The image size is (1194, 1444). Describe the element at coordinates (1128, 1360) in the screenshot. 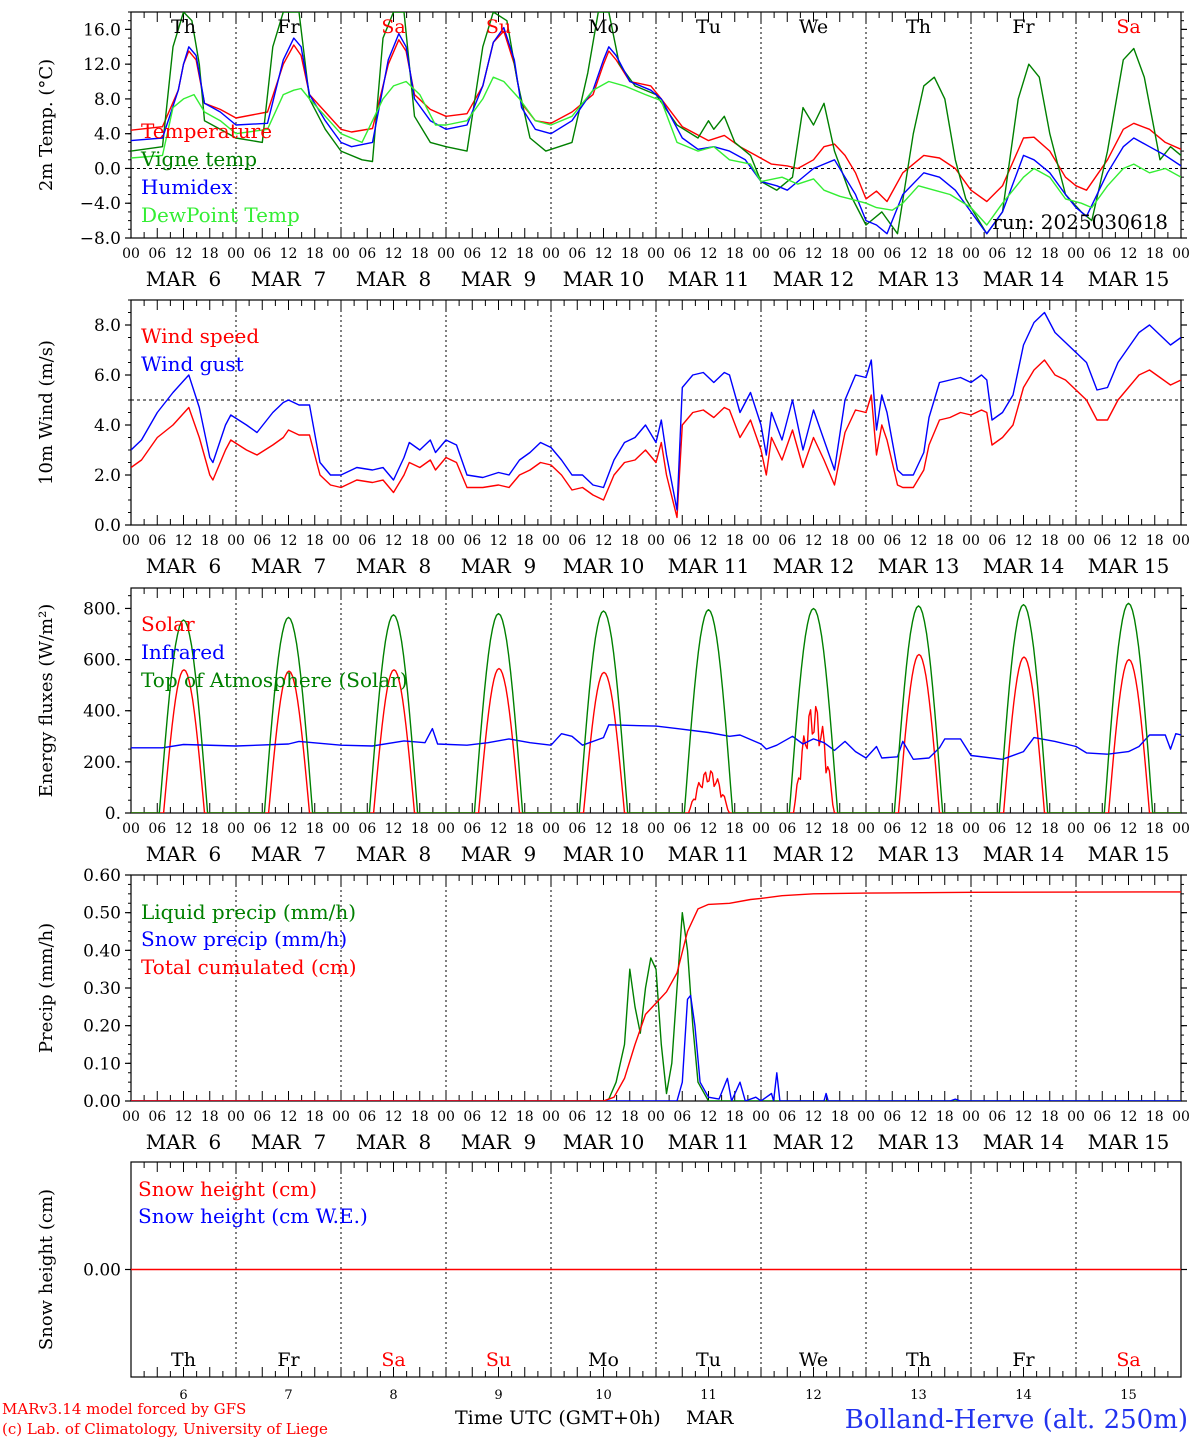

I see `day-name: Sa` at that location.